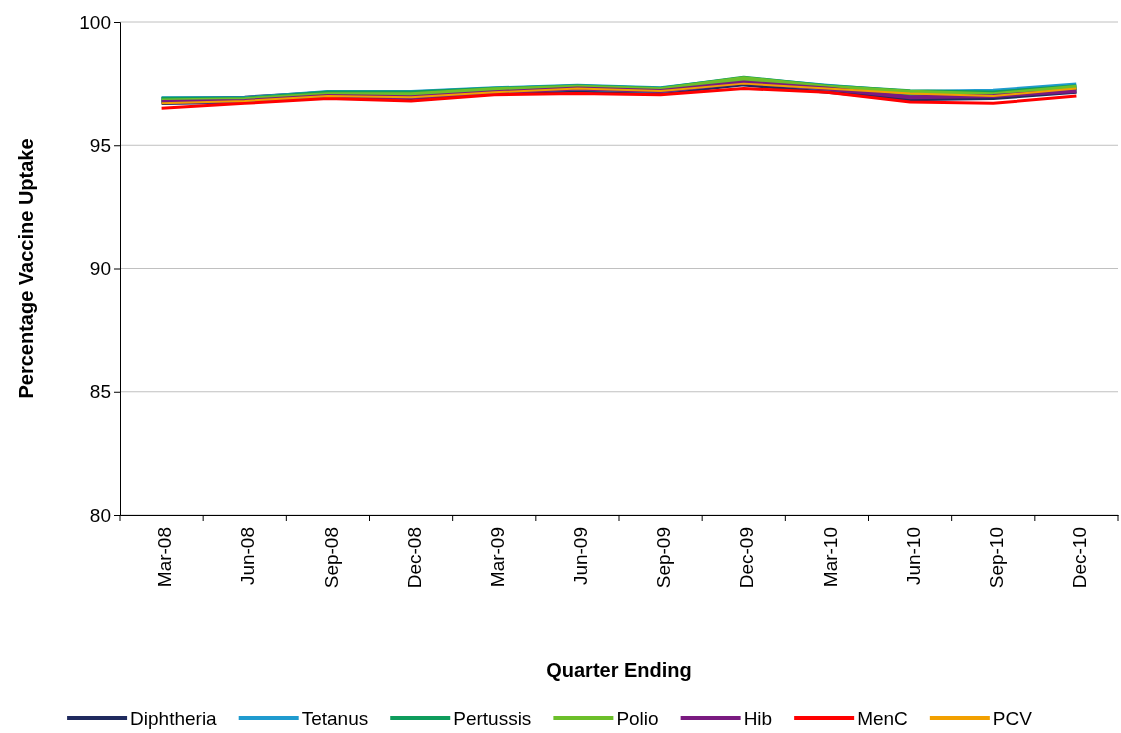 Image resolution: width=1121 pixels, height=733 pixels. What do you see at coordinates (100, 515) in the screenshot?
I see `y-tick-label: 80` at bounding box center [100, 515].